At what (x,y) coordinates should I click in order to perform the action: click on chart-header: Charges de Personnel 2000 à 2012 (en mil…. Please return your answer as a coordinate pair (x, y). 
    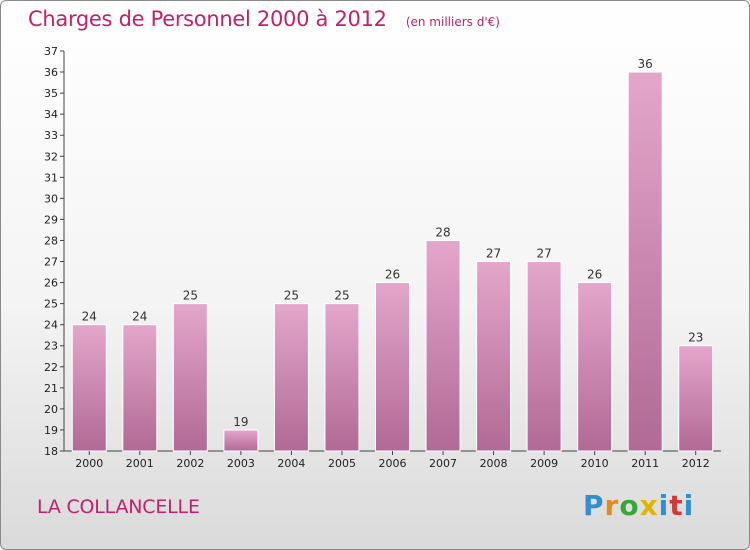
    Looking at the image, I should click on (264, 19).